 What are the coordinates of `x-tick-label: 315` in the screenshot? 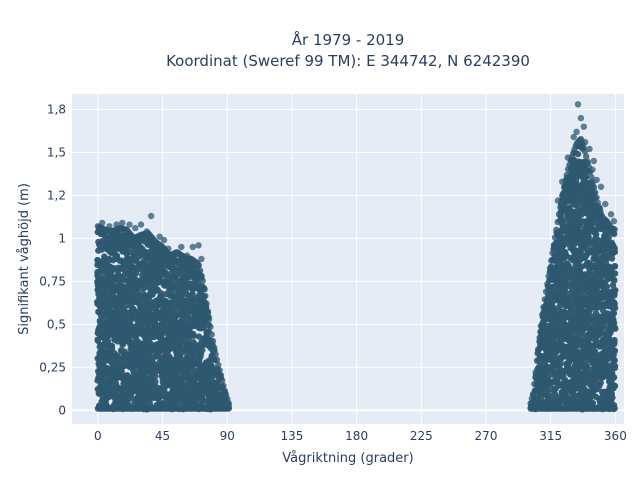 It's located at (550, 436).